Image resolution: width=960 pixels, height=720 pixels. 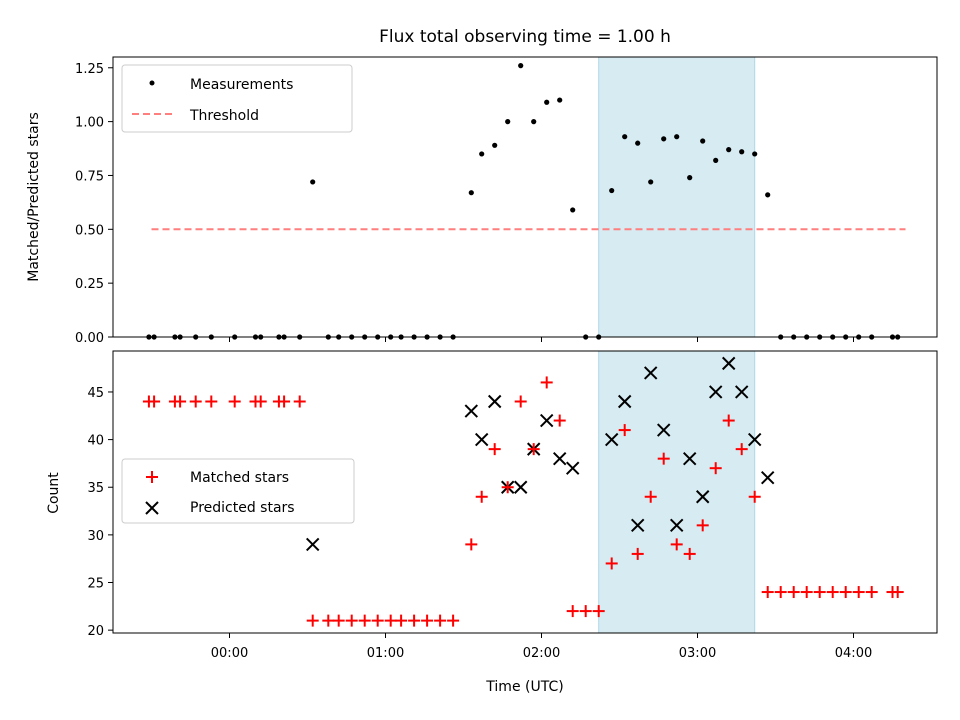 What do you see at coordinates (34, 197) in the screenshot?
I see `ratio-y-axis-label: Matched/Predicted stars` at bounding box center [34, 197].